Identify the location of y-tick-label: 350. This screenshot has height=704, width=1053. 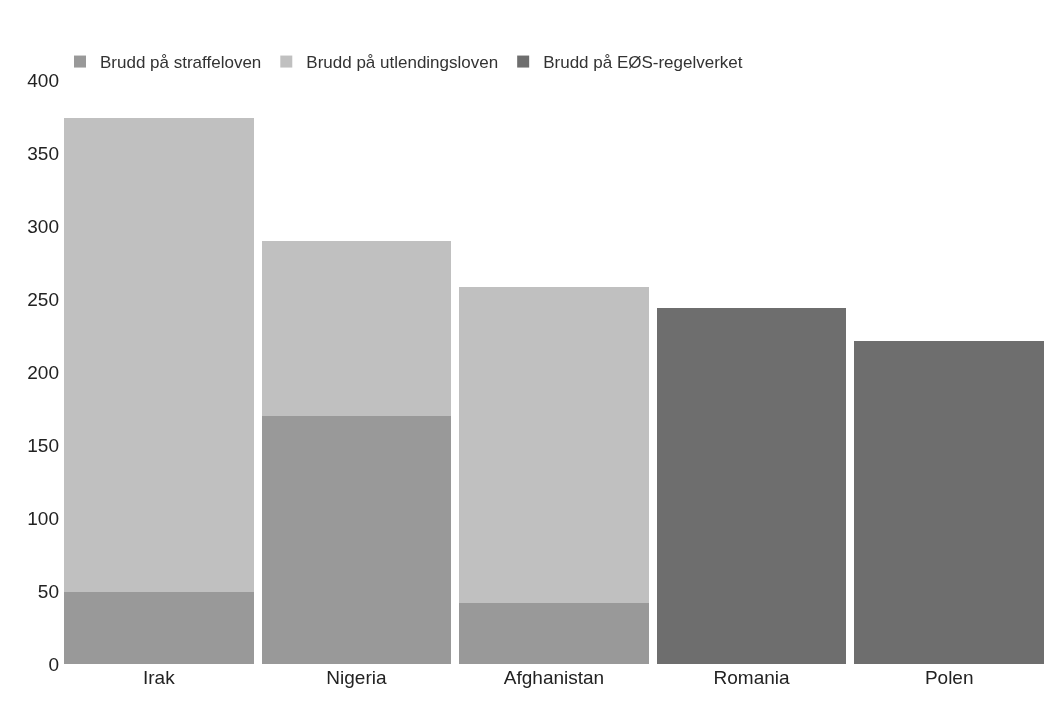
(43, 153).